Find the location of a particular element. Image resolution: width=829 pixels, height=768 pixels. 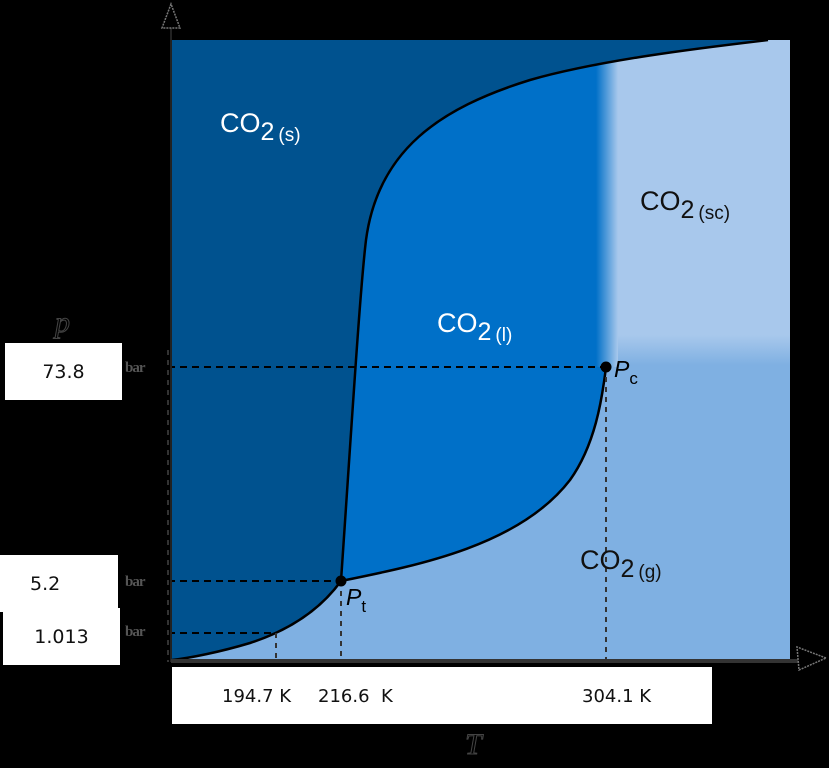

critical-point-dot is located at coordinates (606, 367).